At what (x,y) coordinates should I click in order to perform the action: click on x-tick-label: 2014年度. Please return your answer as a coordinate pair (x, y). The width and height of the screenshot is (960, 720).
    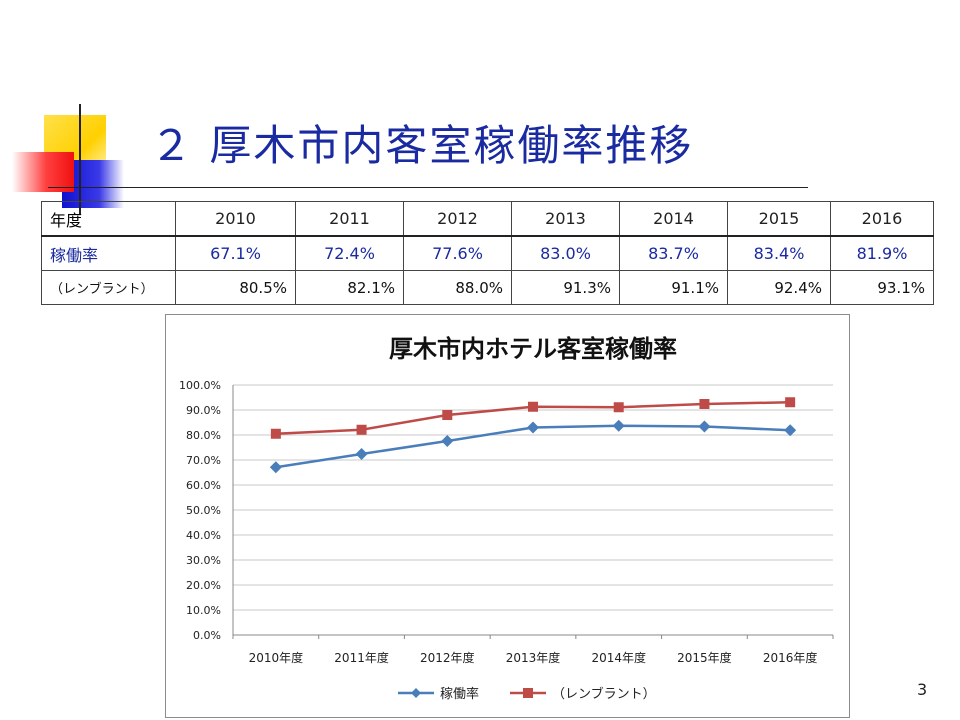
    Looking at the image, I should click on (618, 657).